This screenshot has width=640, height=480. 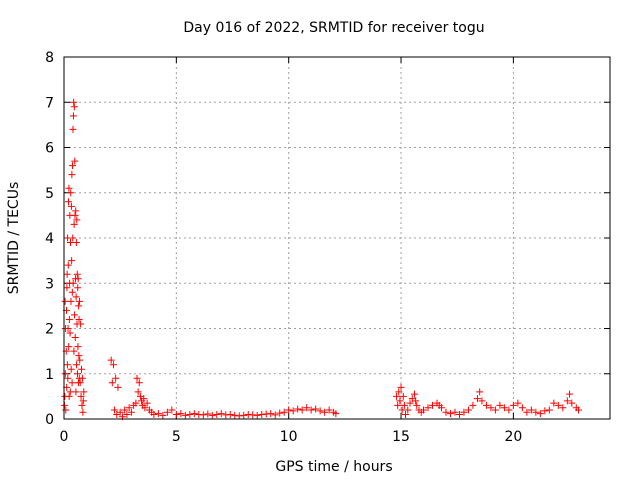 What do you see at coordinates (289, 437) in the screenshot?
I see `x-tick-label: 10` at bounding box center [289, 437].